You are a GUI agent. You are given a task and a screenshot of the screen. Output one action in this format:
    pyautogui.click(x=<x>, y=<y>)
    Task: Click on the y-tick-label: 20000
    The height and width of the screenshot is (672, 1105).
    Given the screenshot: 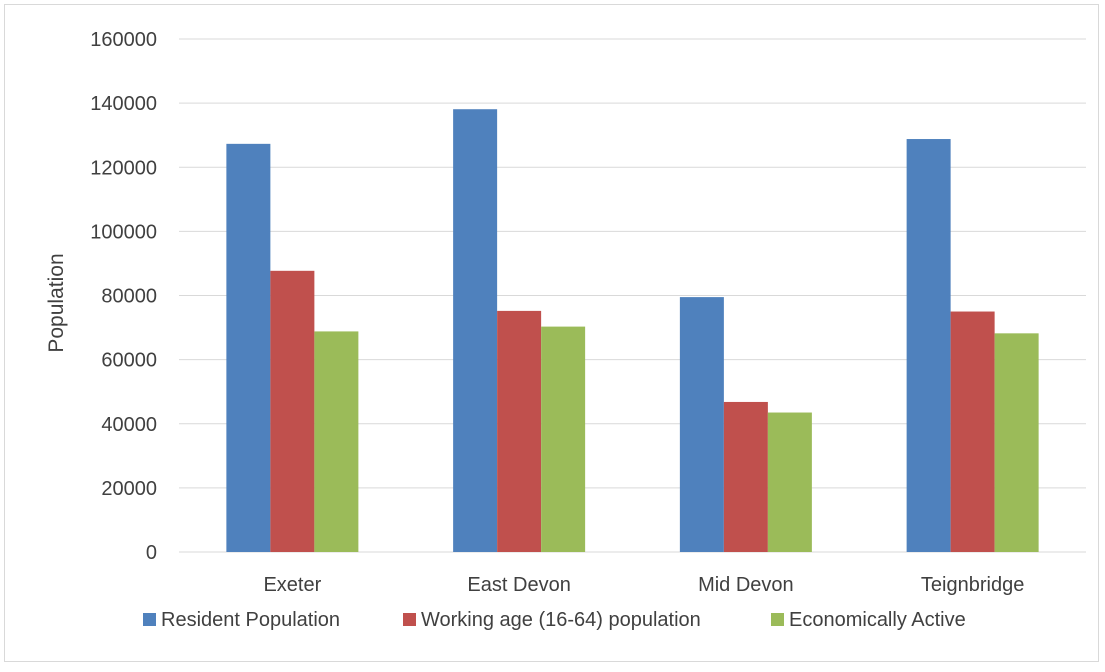 What is the action you would take?
    pyautogui.click(x=129, y=489)
    